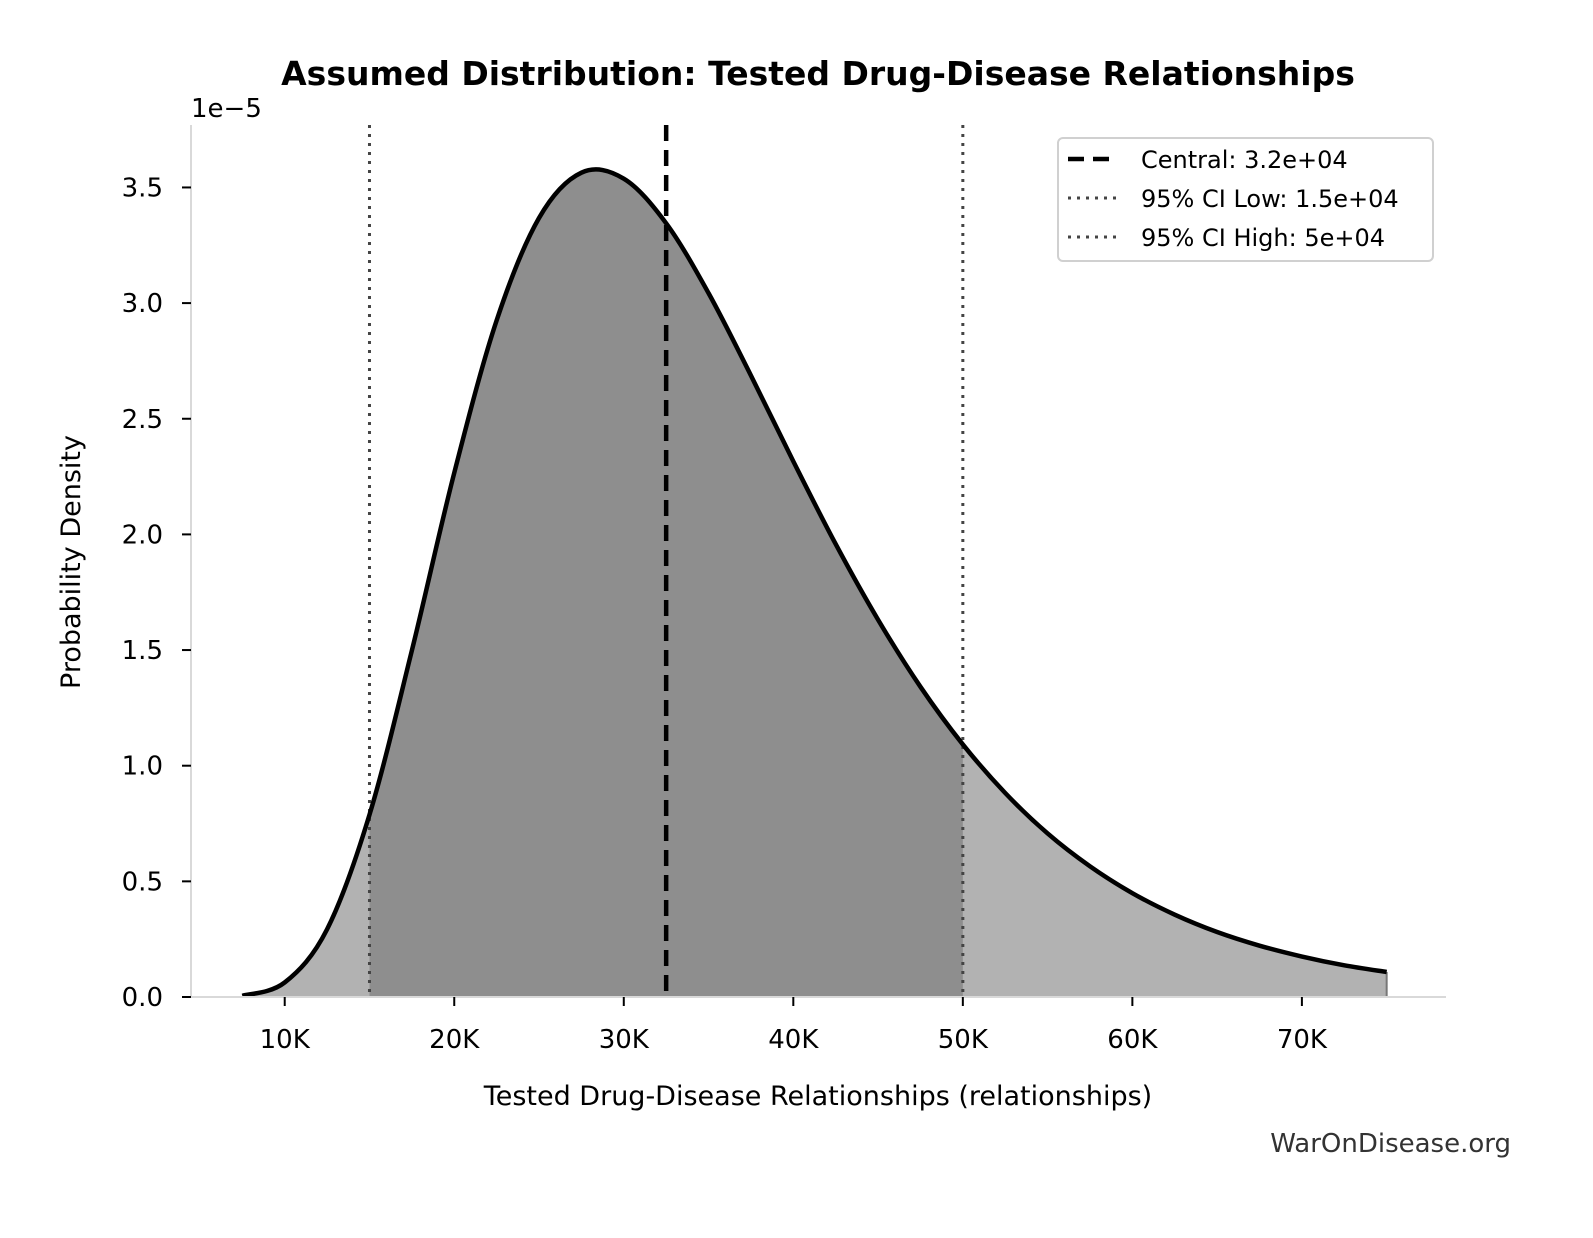 The image size is (1593, 1238). I want to click on x-tick-label: 70K, so click(1302, 1040).